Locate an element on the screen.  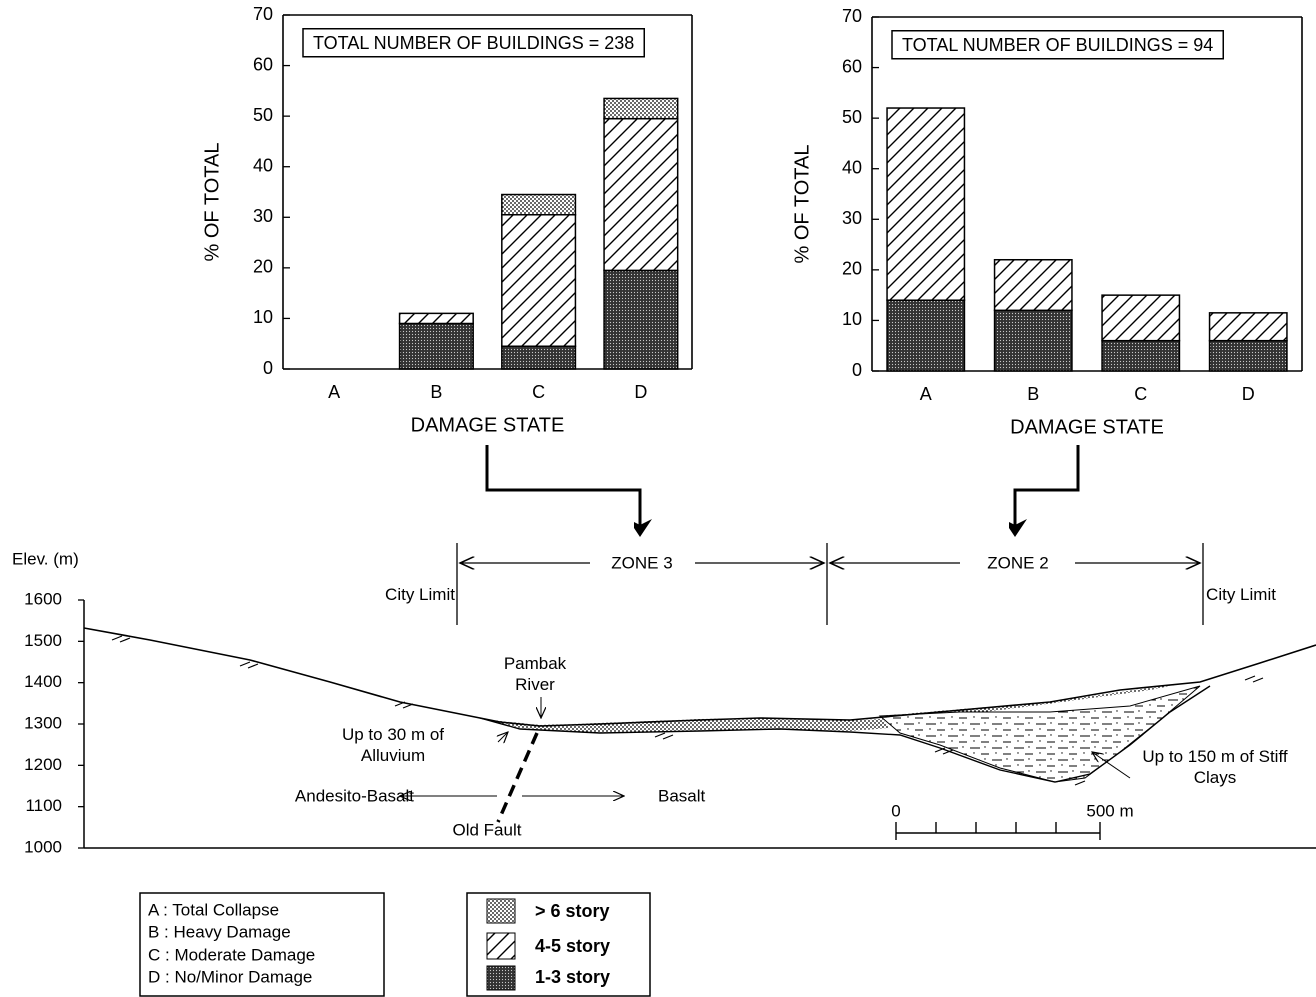
elevation-axis-label: Elev. (m) is located at coordinates (45, 558).